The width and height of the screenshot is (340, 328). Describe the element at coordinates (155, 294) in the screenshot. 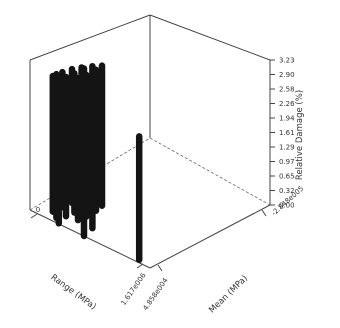

I see `y-tick-label-start: 4.858e004` at that location.